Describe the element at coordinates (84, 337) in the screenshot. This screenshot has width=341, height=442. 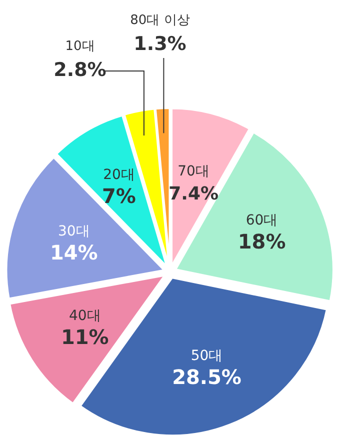
I see `data-label: 11%` at that location.